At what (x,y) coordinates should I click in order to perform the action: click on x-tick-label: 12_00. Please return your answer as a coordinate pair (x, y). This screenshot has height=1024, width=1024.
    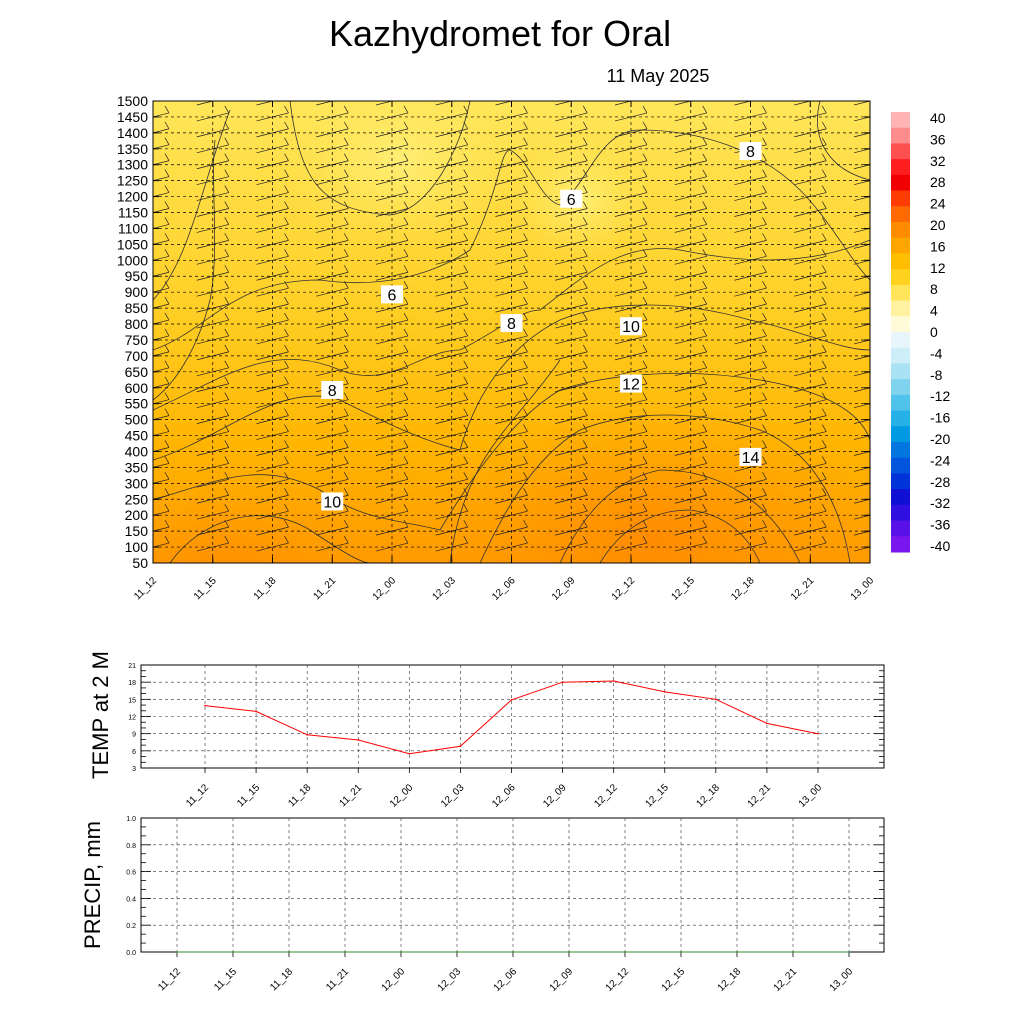
    Looking at the image, I should click on (402, 796).